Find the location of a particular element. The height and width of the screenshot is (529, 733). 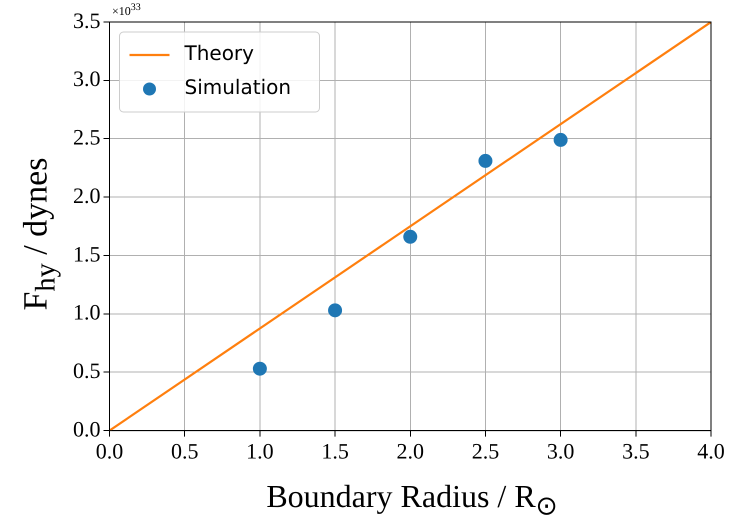

y-tick-label: 0.5 is located at coordinates (86, 371).